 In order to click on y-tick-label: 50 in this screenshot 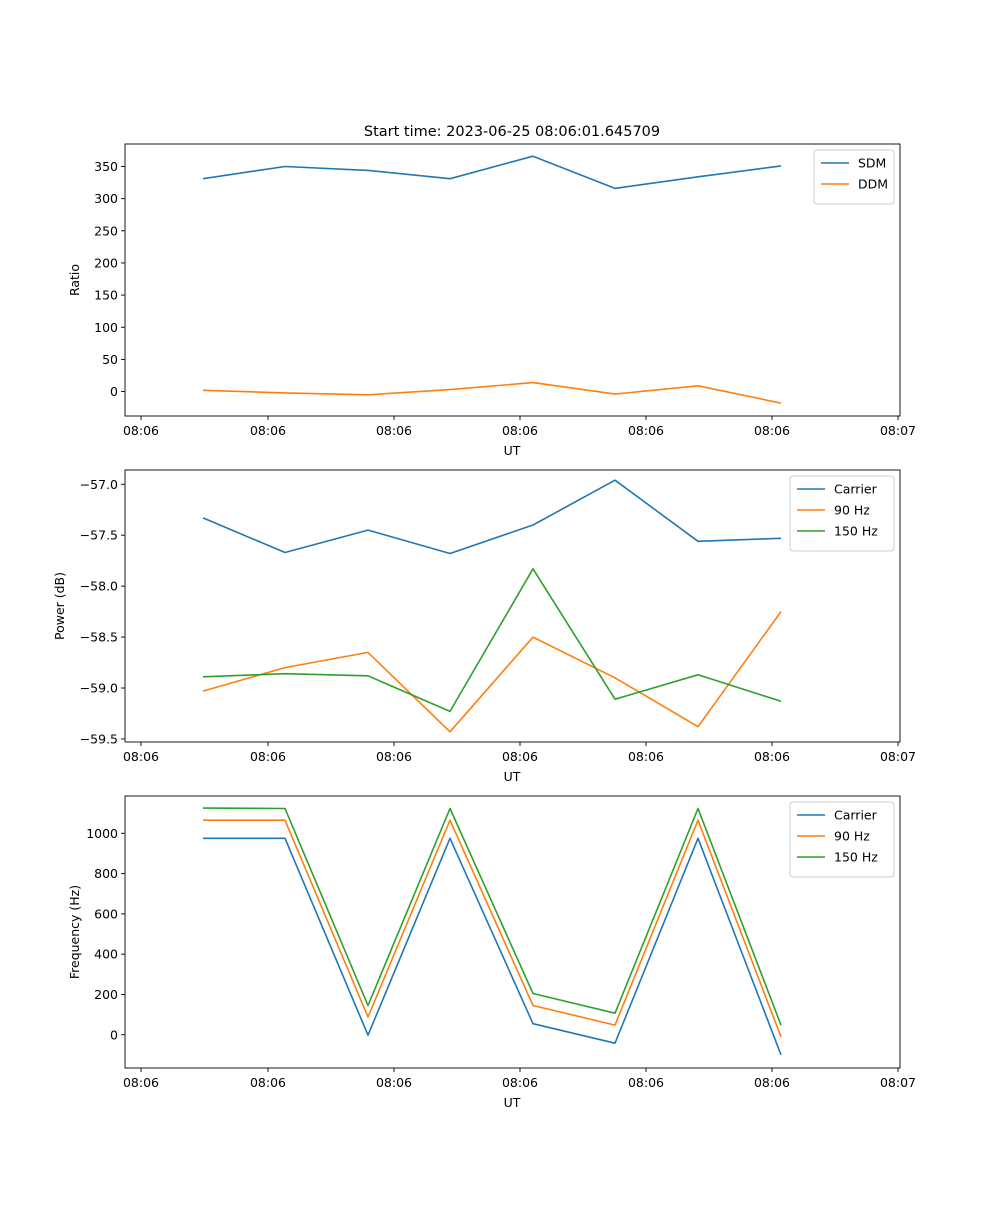, I will do `click(110, 359)`.